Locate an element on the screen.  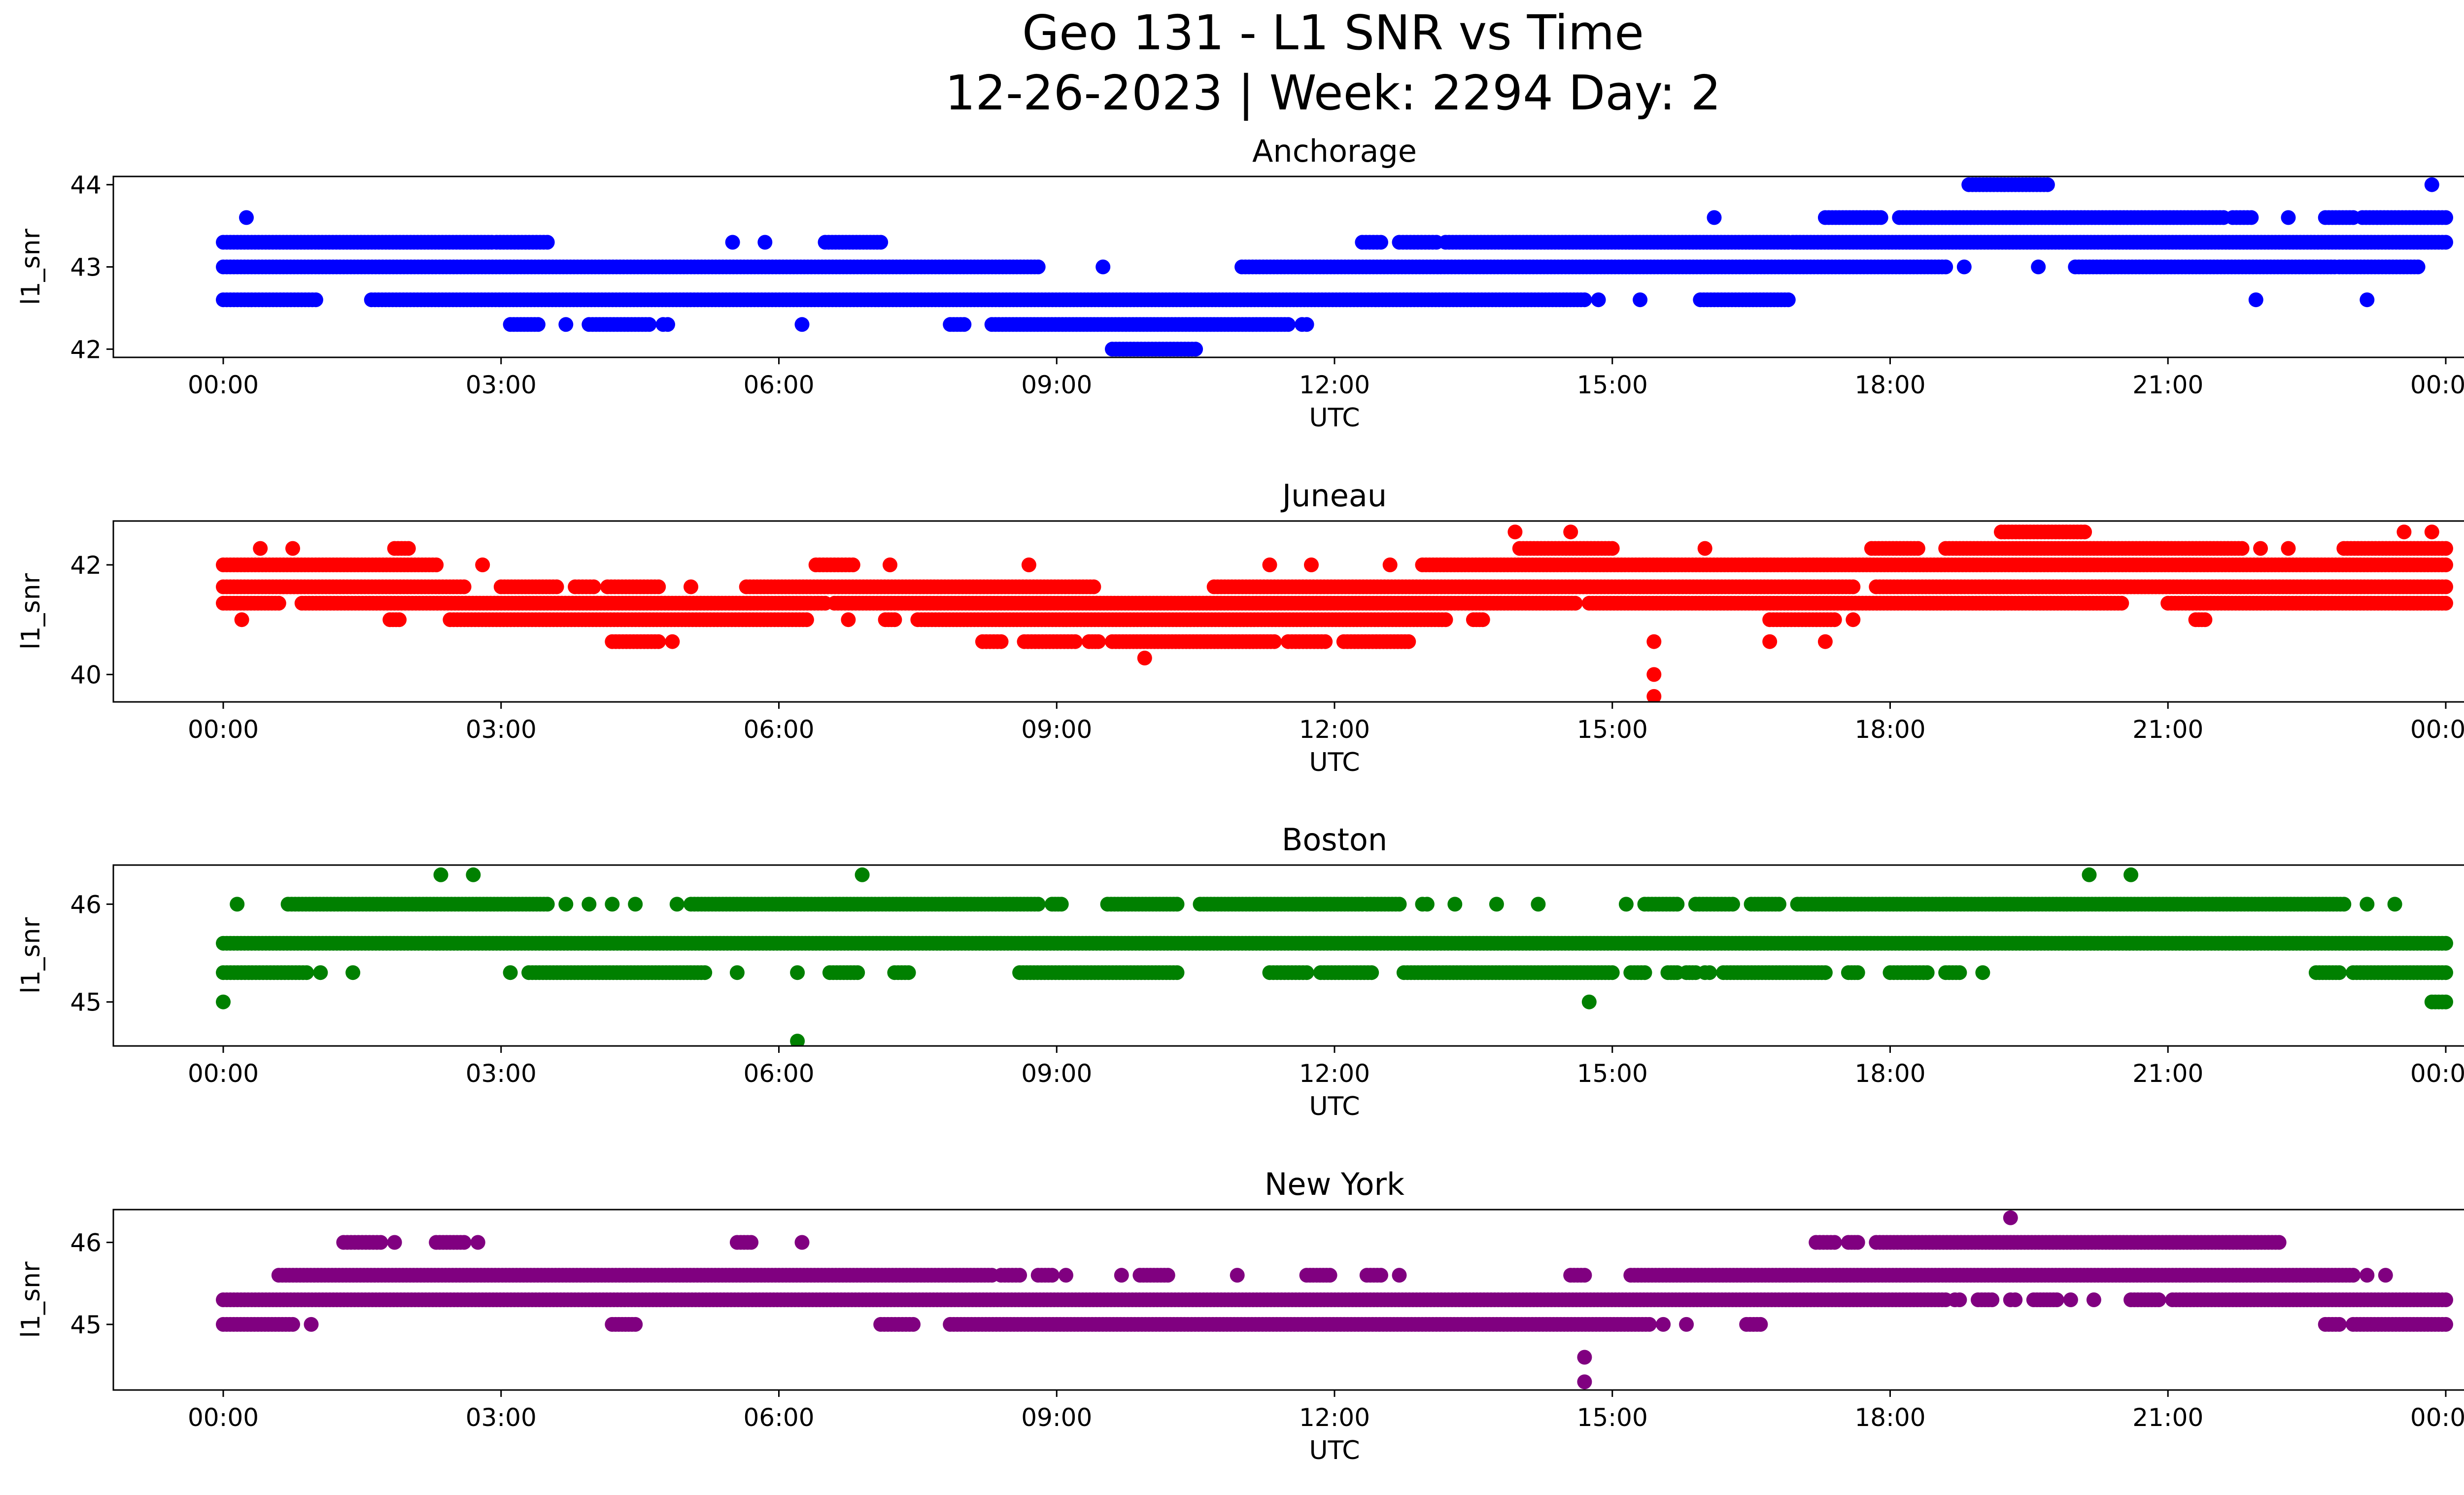
boston-subplot-title: Boston is located at coordinates (1334, 840).